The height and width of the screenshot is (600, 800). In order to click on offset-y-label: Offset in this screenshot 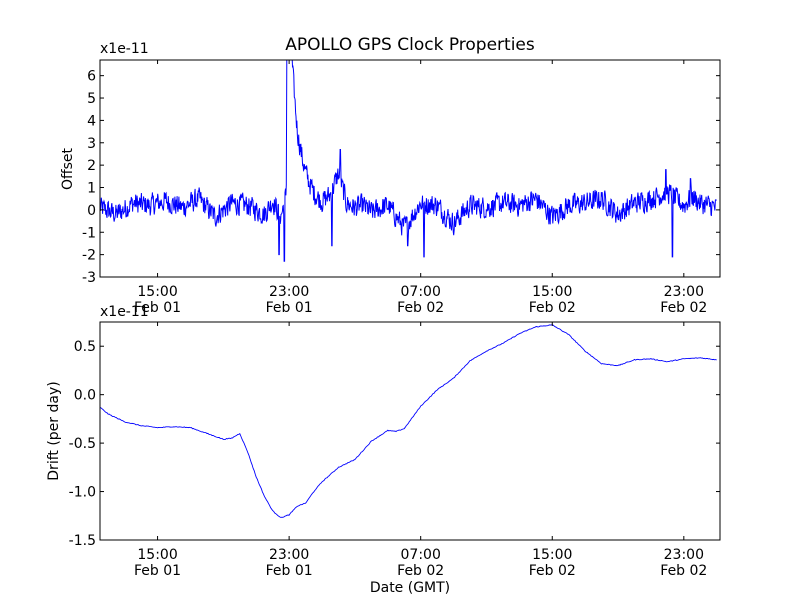, I will do `click(68, 168)`.